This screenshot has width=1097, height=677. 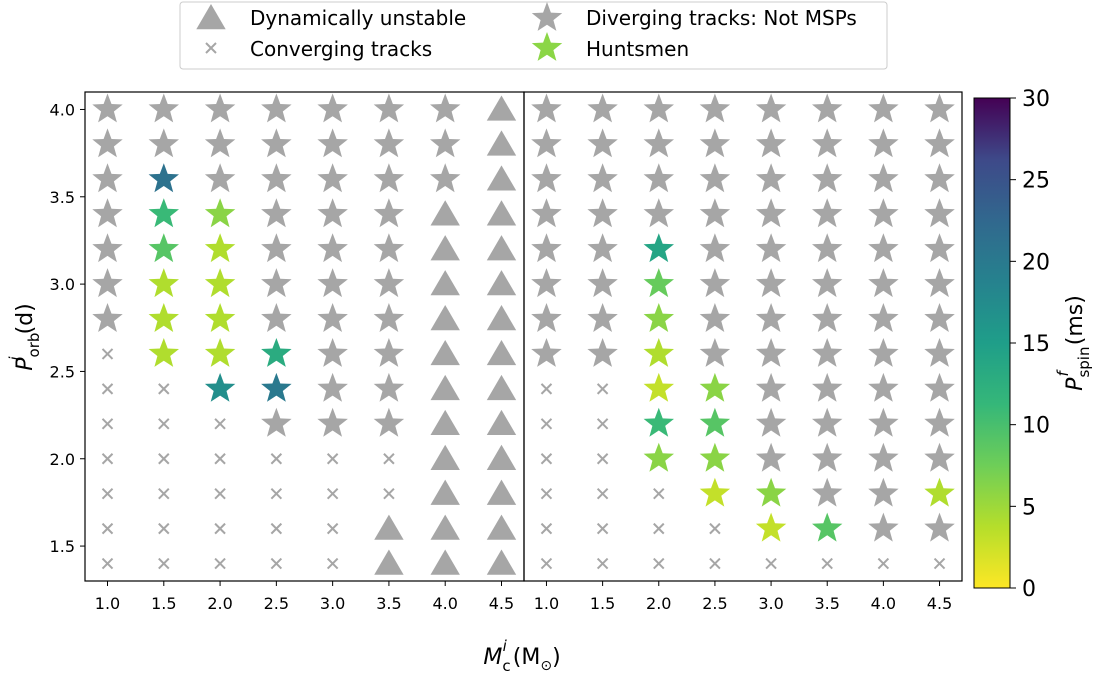 I want to click on legend-label-unstable: Dynamically unstable, so click(x=358, y=18).